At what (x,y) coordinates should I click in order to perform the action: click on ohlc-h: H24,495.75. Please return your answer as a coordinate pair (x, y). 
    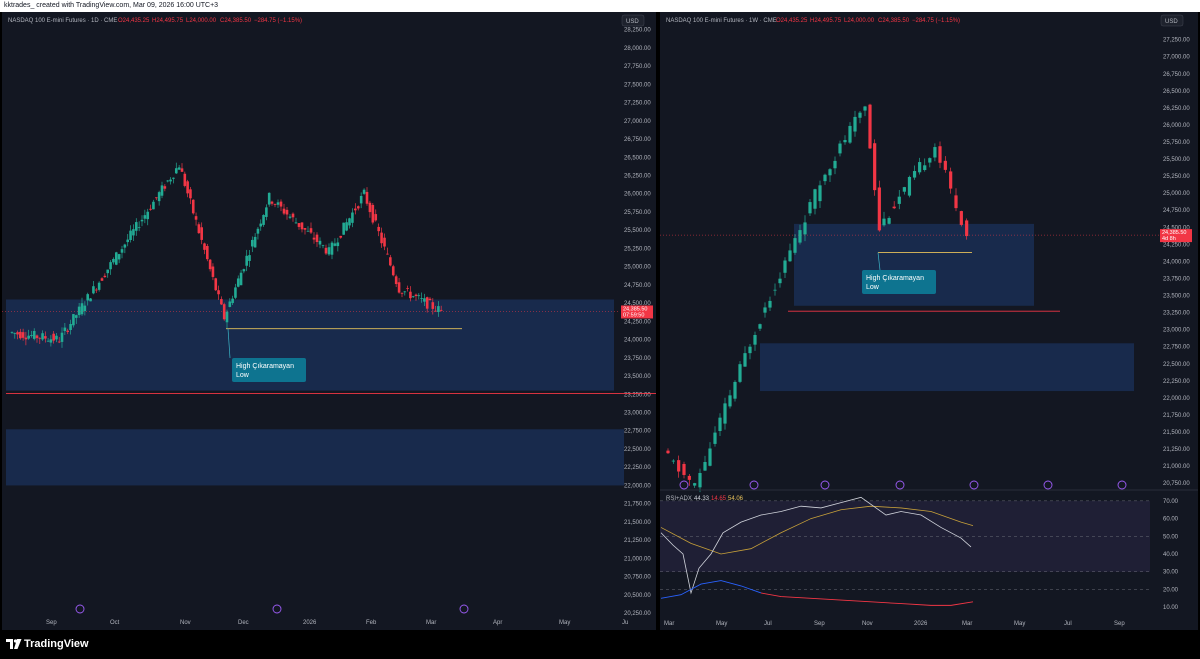
    Looking at the image, I should click on (826, 21).